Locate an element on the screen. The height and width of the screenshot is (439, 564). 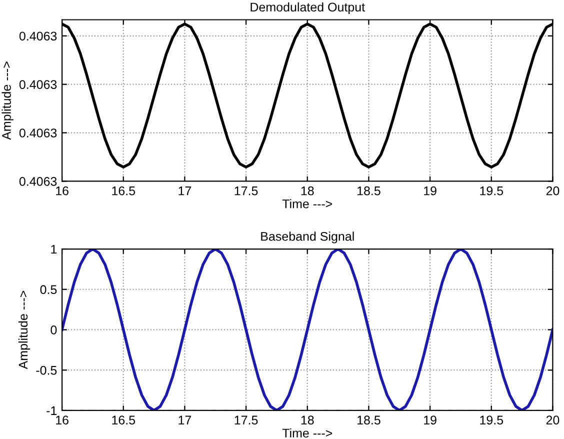
chart-title: Baseband Signal is located at coordinates (307, 238).